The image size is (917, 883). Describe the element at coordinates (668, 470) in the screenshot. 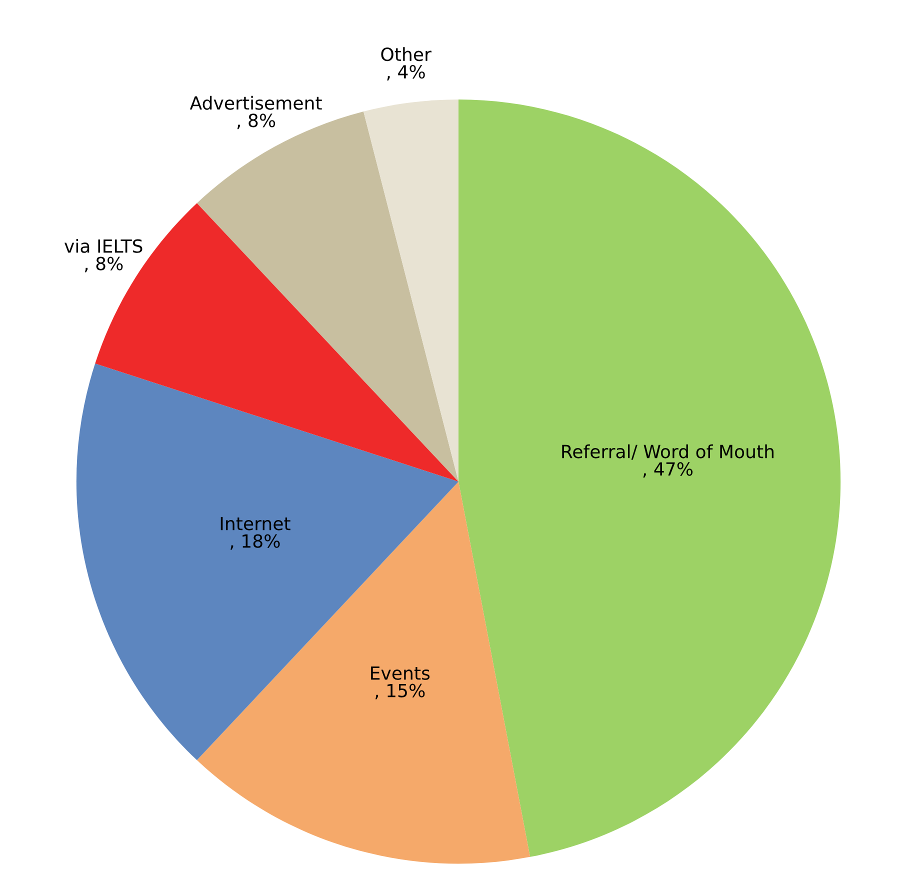

I see `data-label: , 47%` at that location.